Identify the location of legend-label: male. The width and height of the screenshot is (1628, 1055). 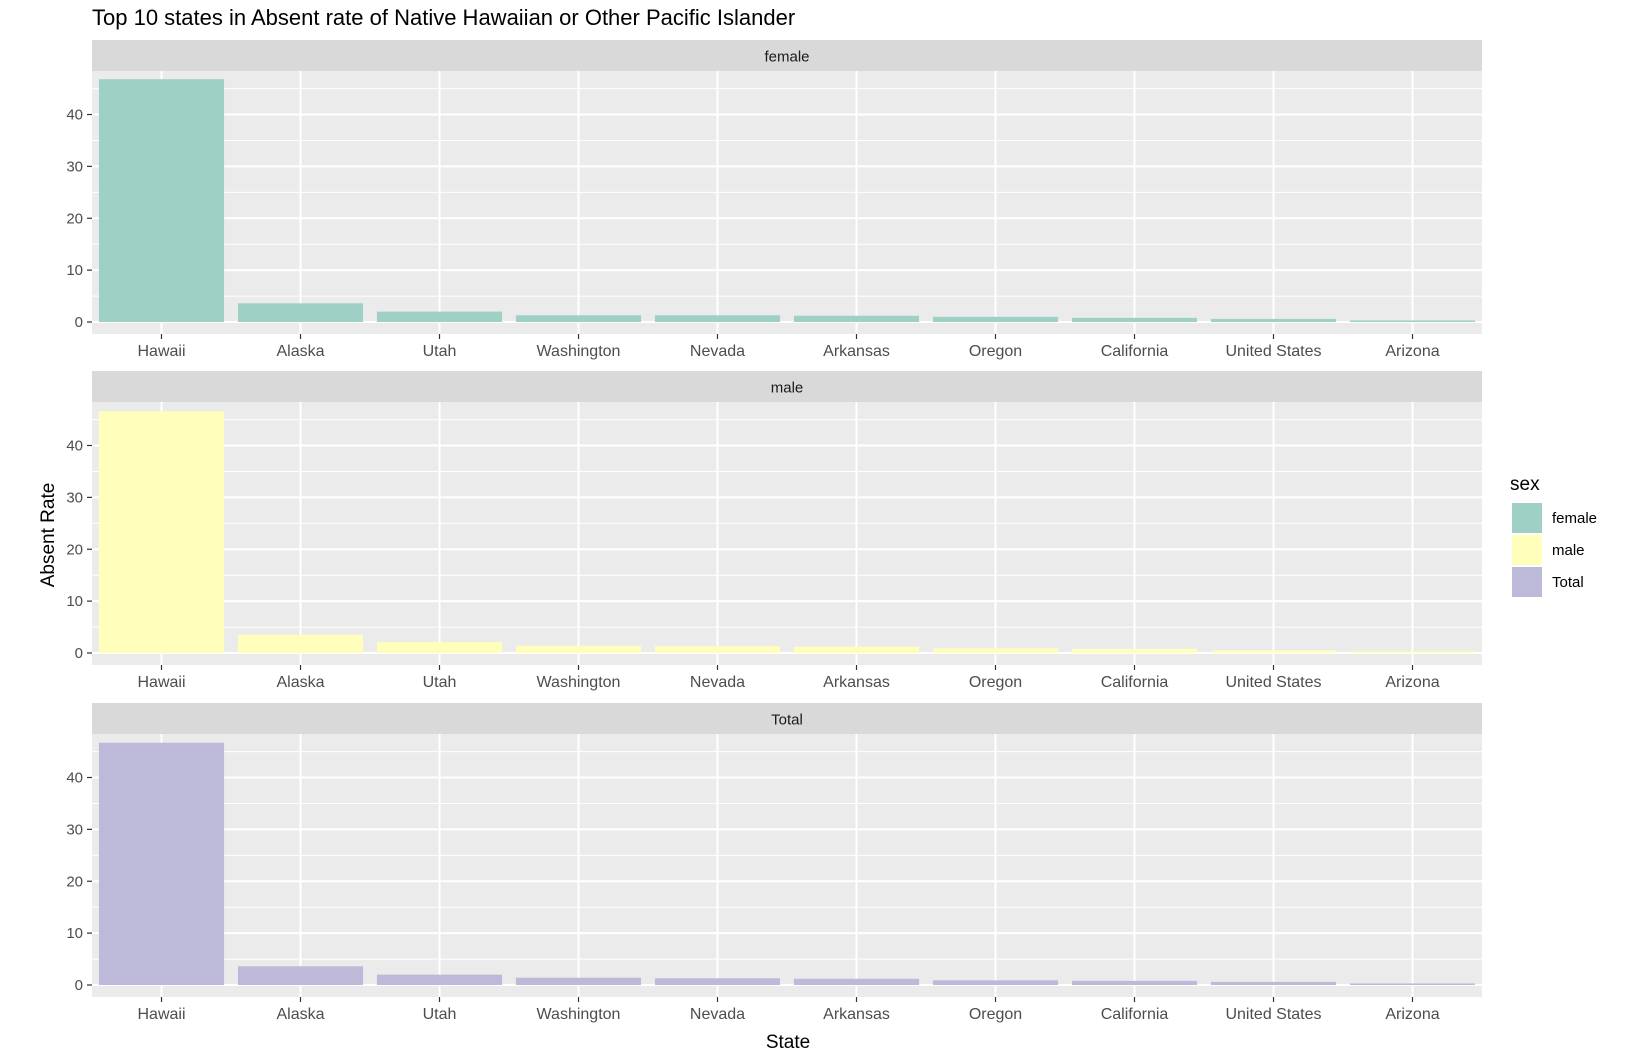
(1568, 550).